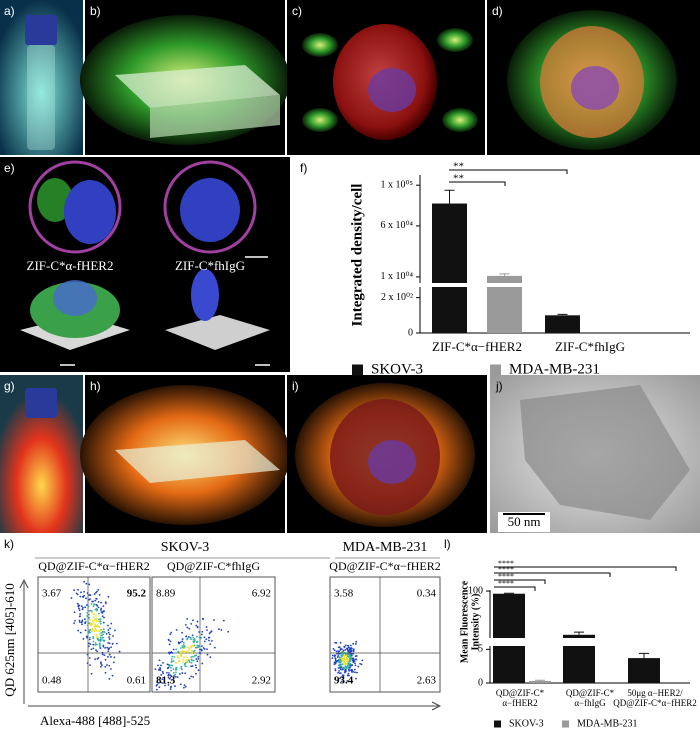 The height and width of the screenshot is (734, 700). What do you see at coordinates (520, 693) in the screenshot?
I see `x-tick-label: QD@ZIF-C*` at bounding box center [520, 693].